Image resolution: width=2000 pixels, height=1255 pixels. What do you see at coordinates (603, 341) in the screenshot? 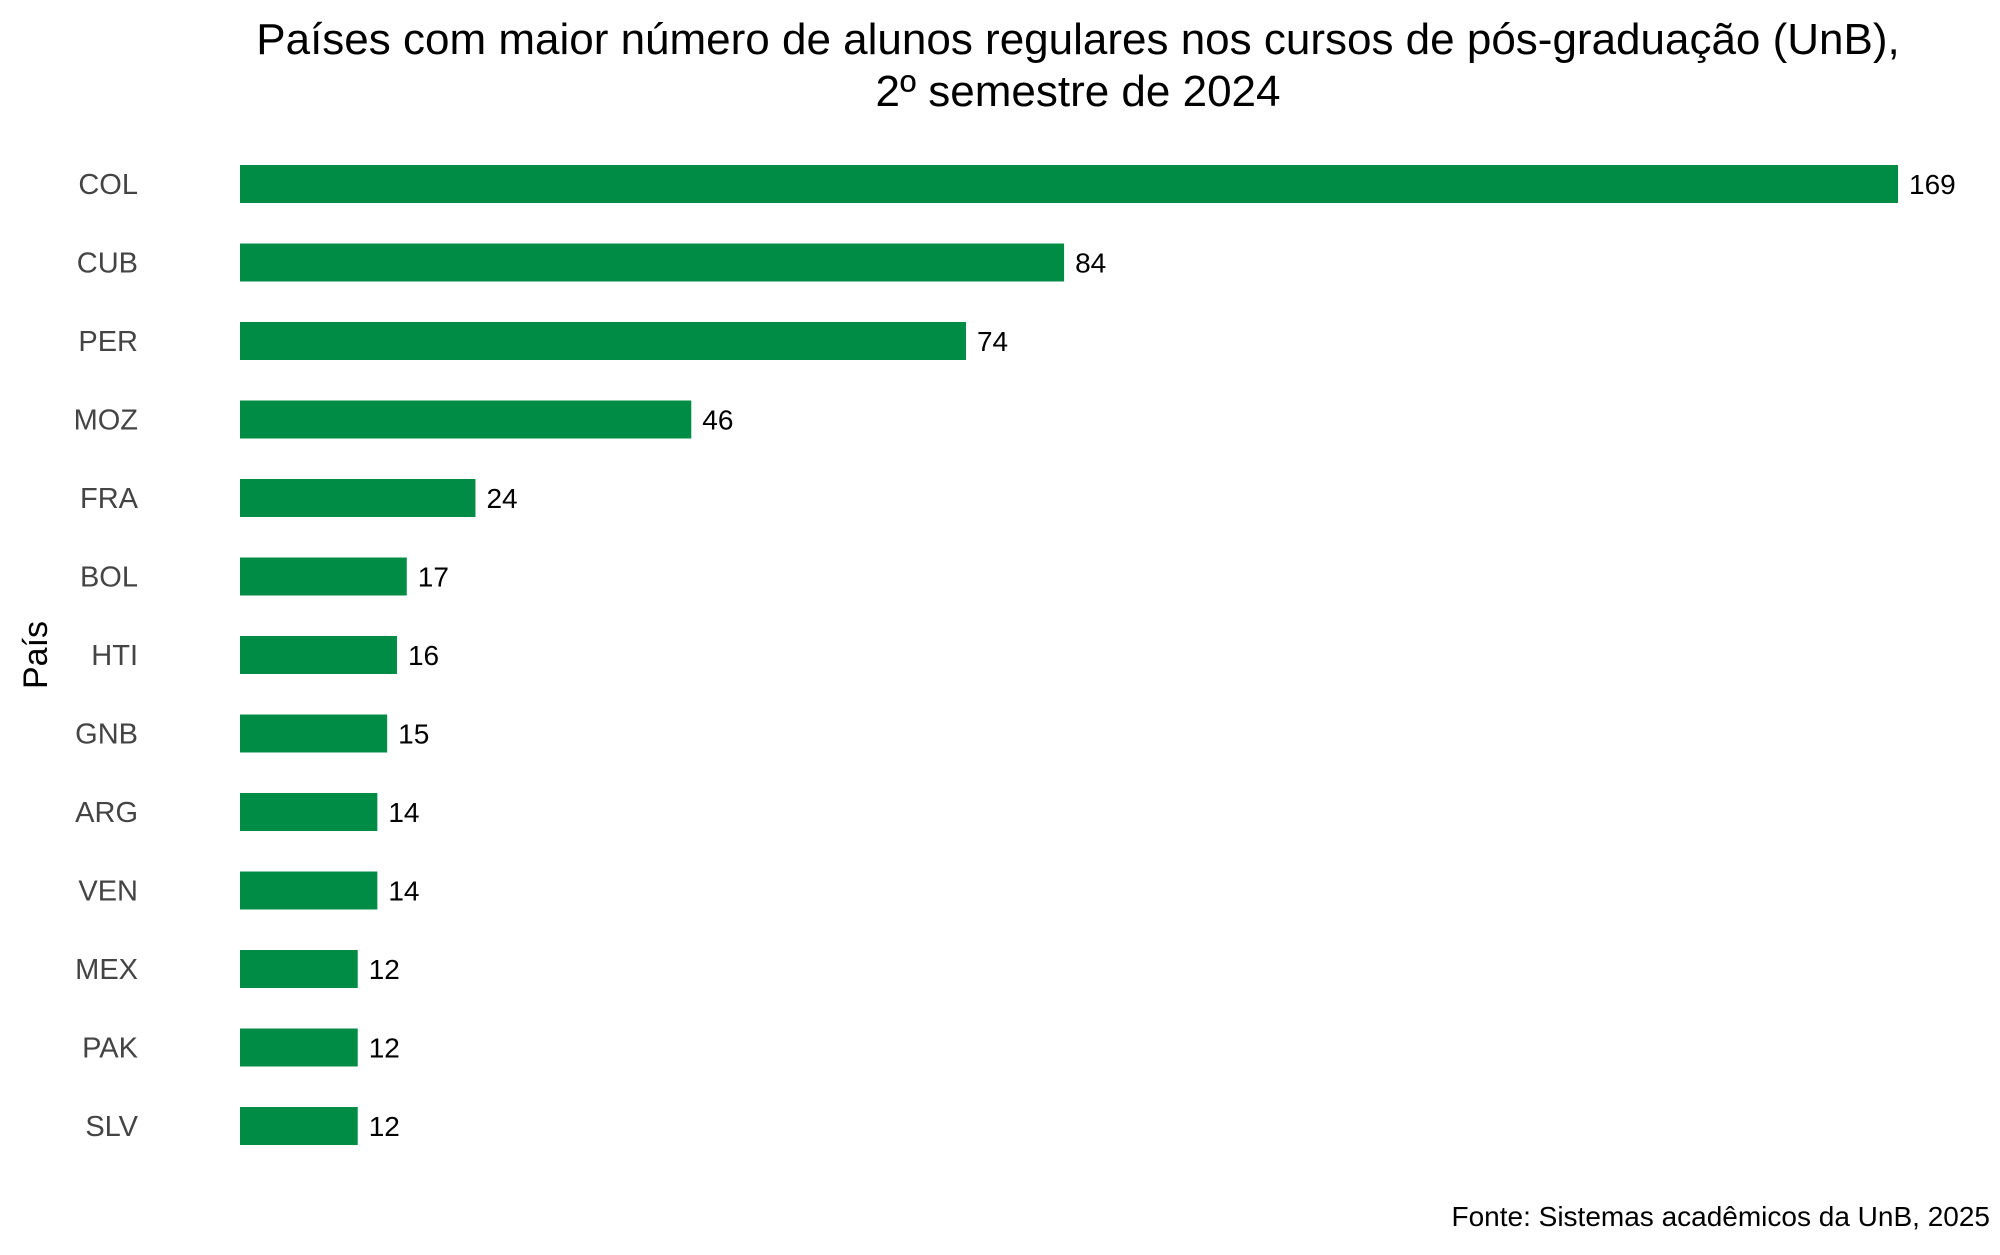
I see `bar-per` at bounding box center [603, 341].